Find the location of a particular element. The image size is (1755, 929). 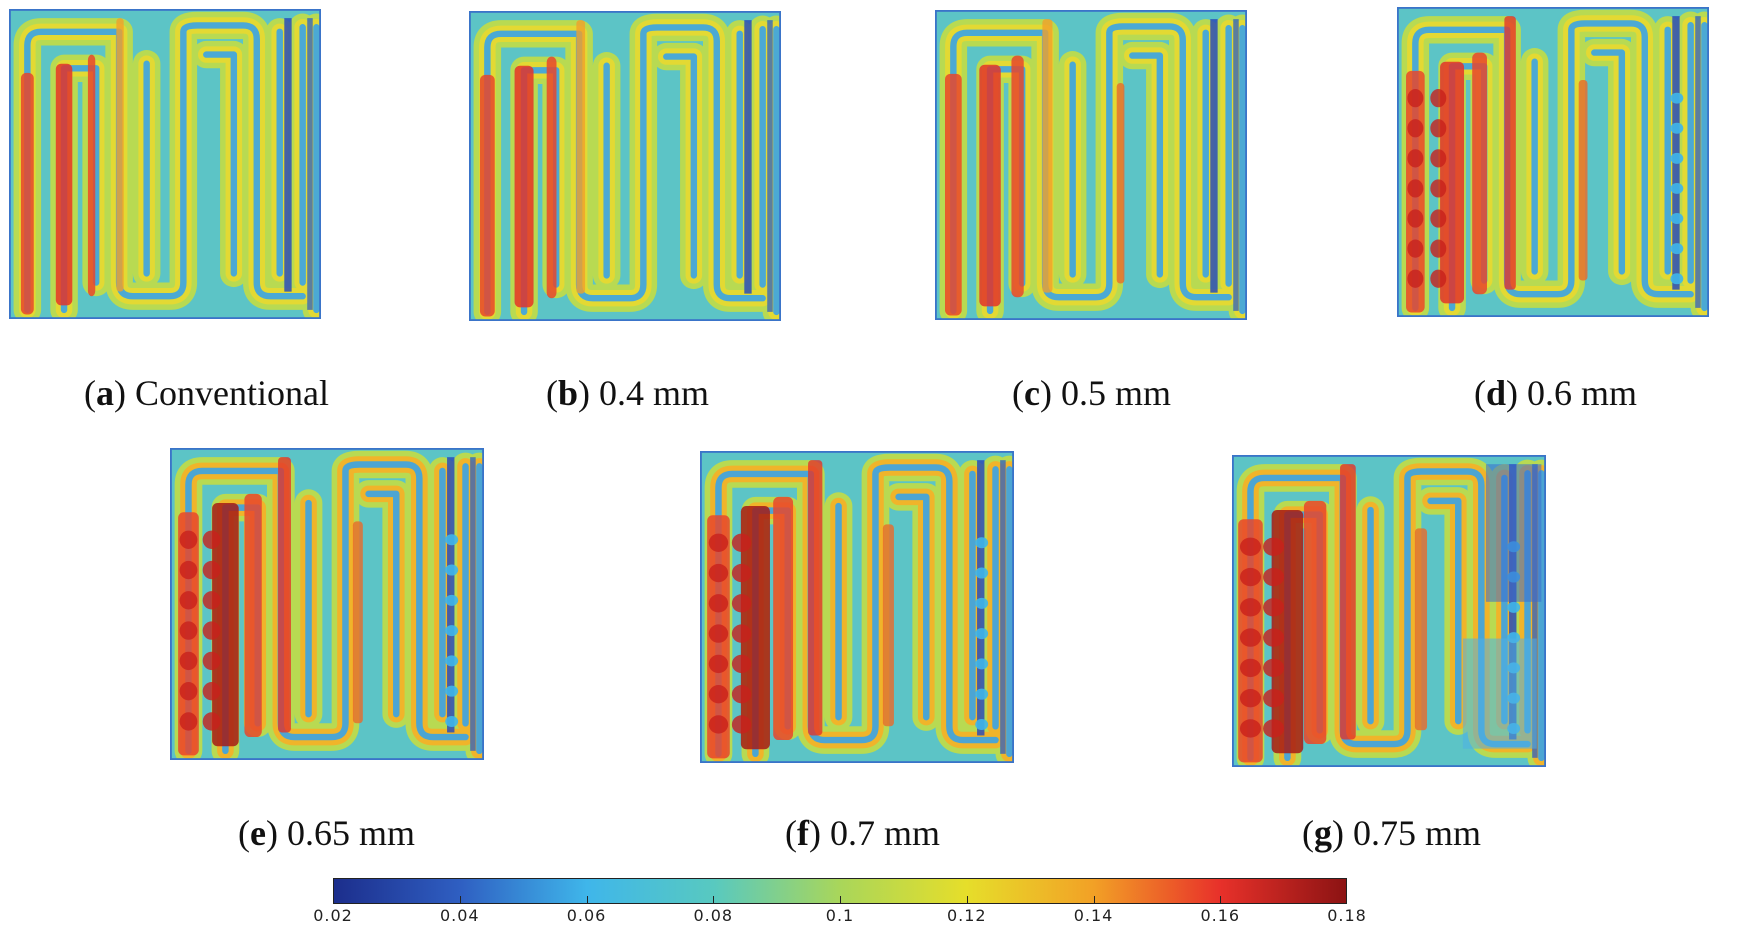

colorbar-tick-label: 0.16 is located at coordinates (1220, 915).